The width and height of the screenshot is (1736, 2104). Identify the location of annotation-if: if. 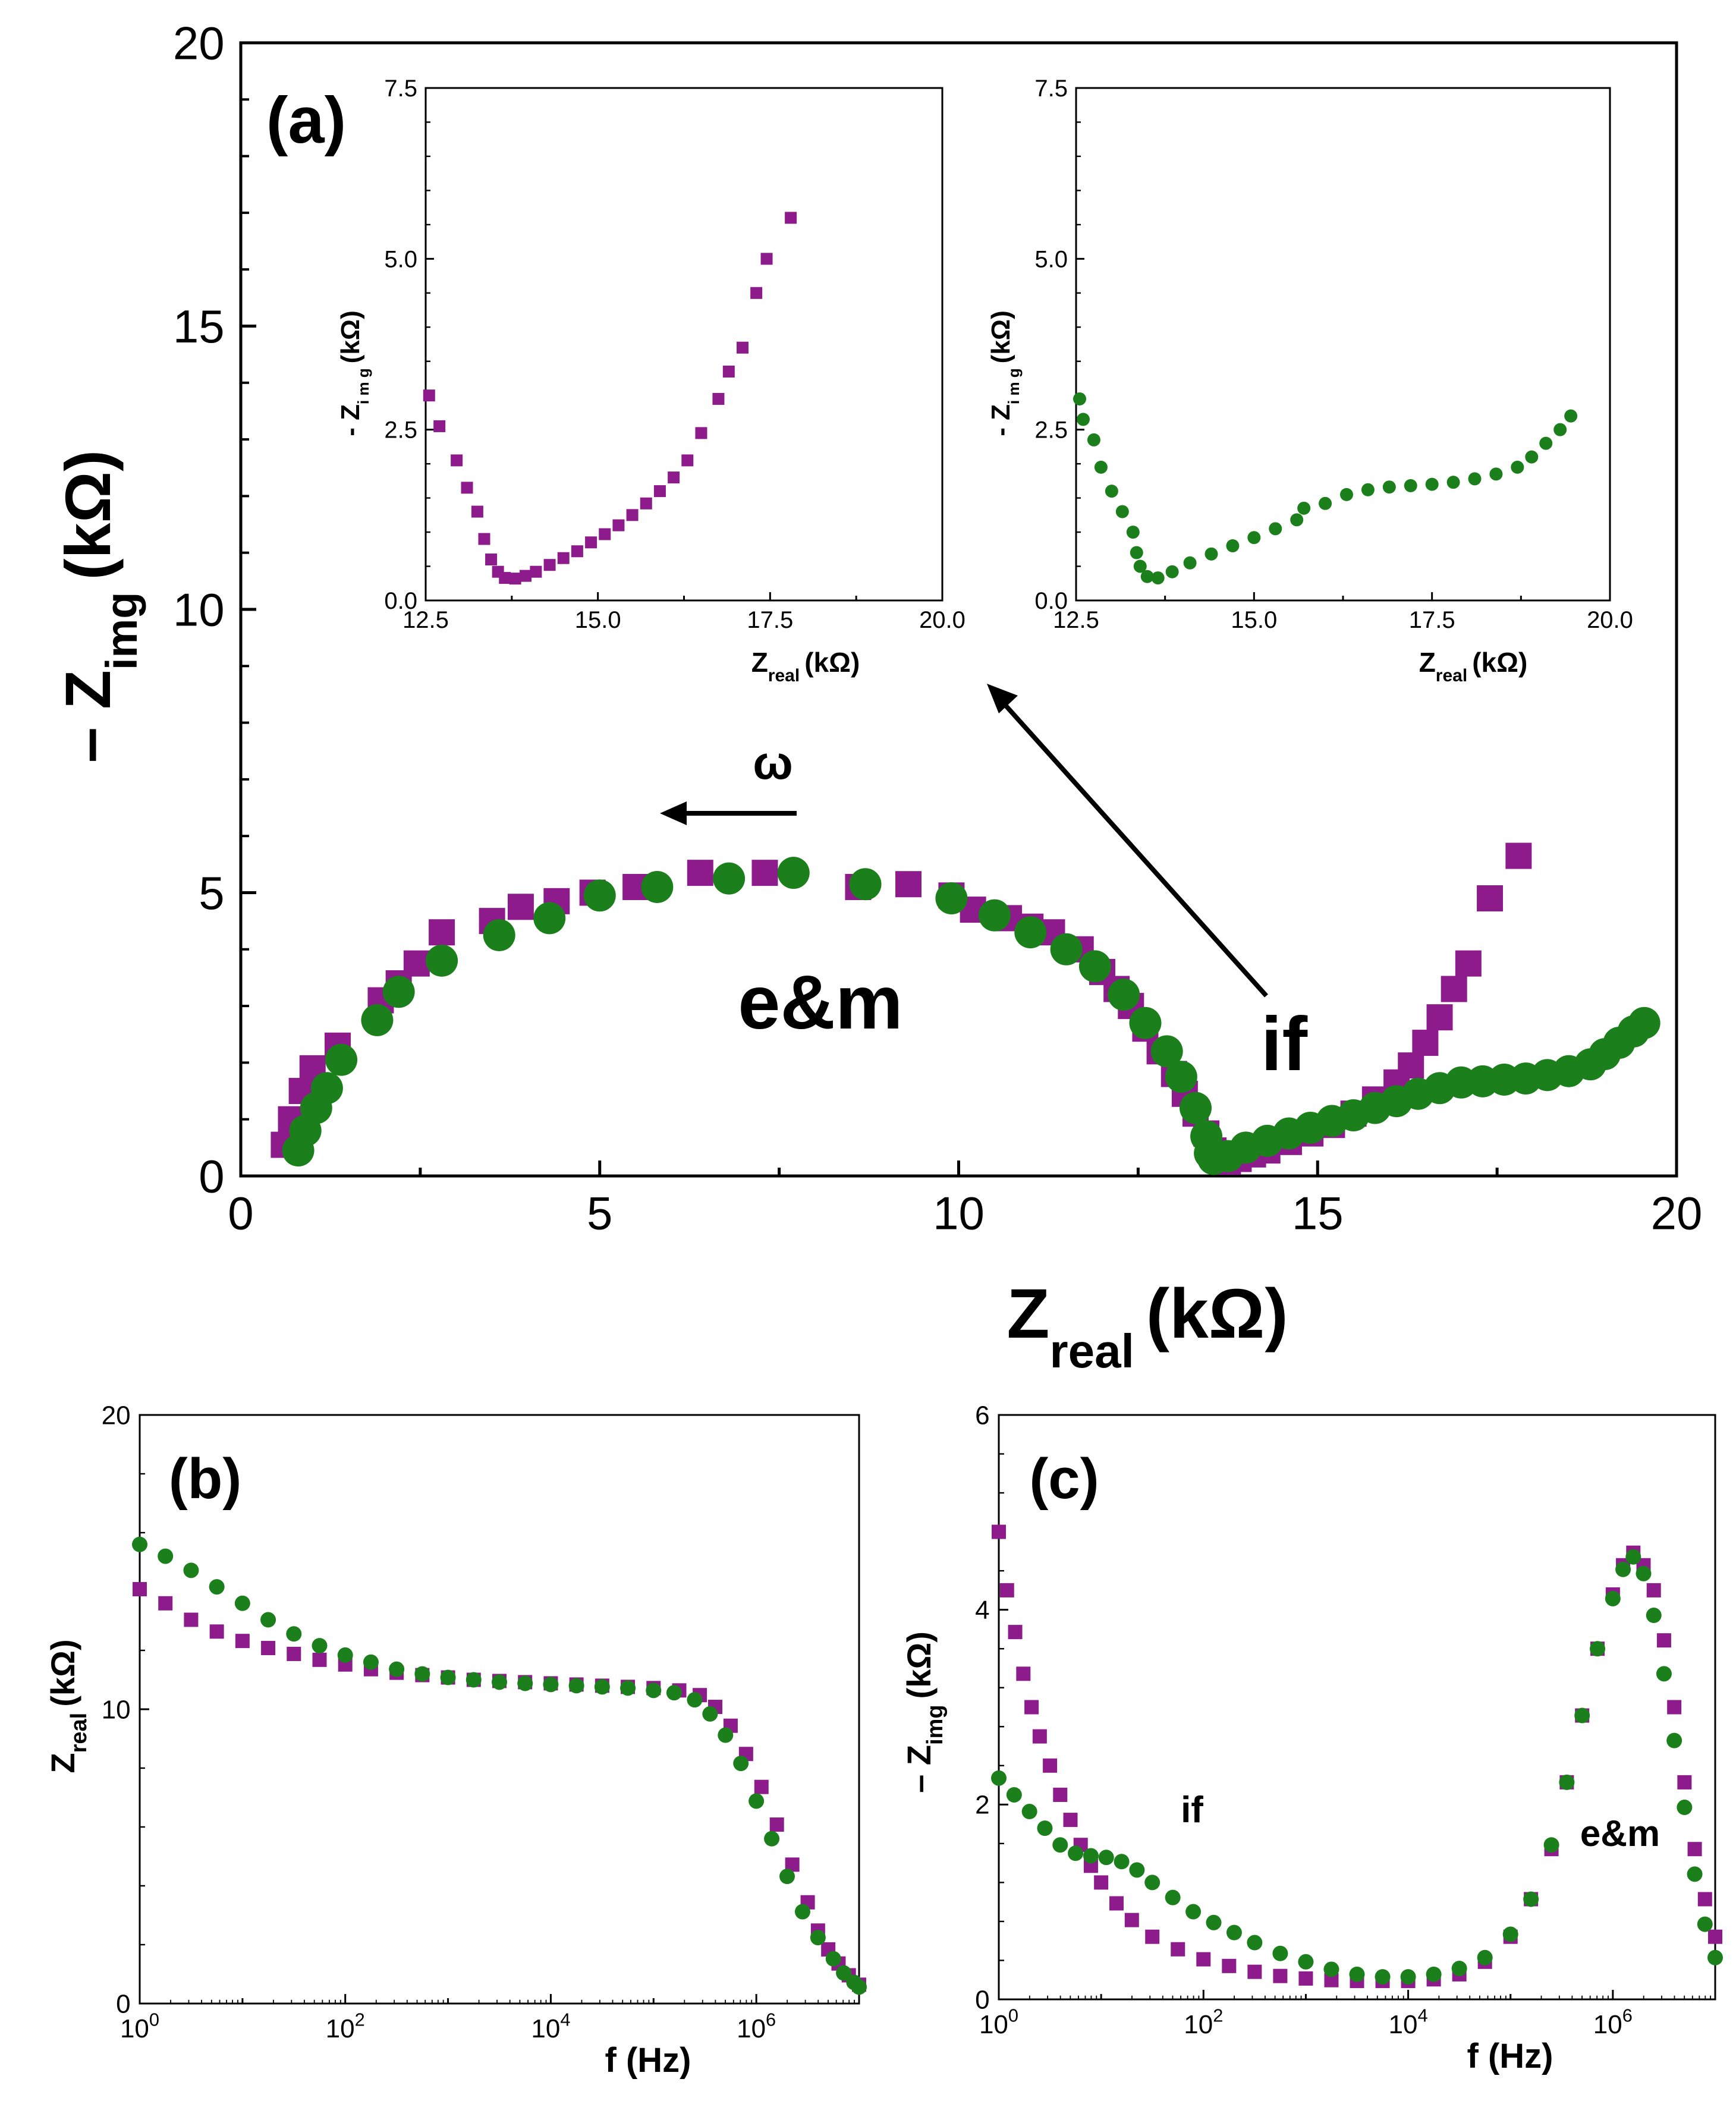
(1284, 1044).